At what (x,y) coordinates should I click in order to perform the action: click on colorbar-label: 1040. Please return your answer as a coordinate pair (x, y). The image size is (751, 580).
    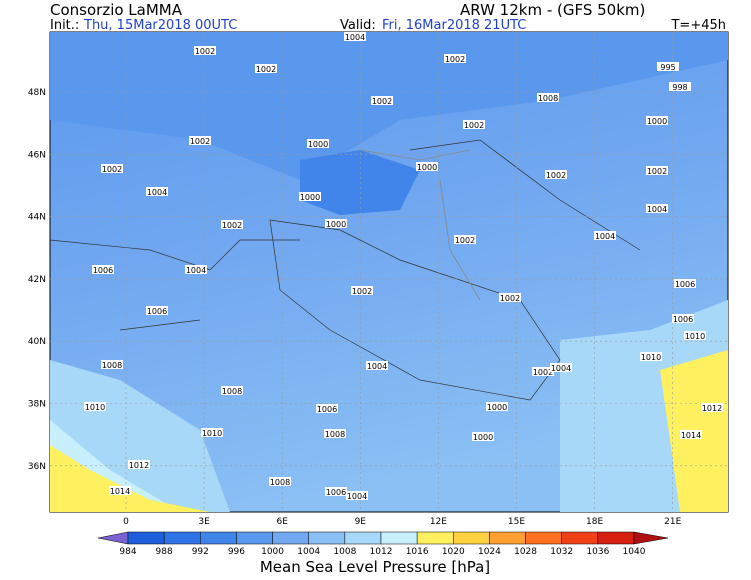
    Looking at the image, I should click on (634, 552).